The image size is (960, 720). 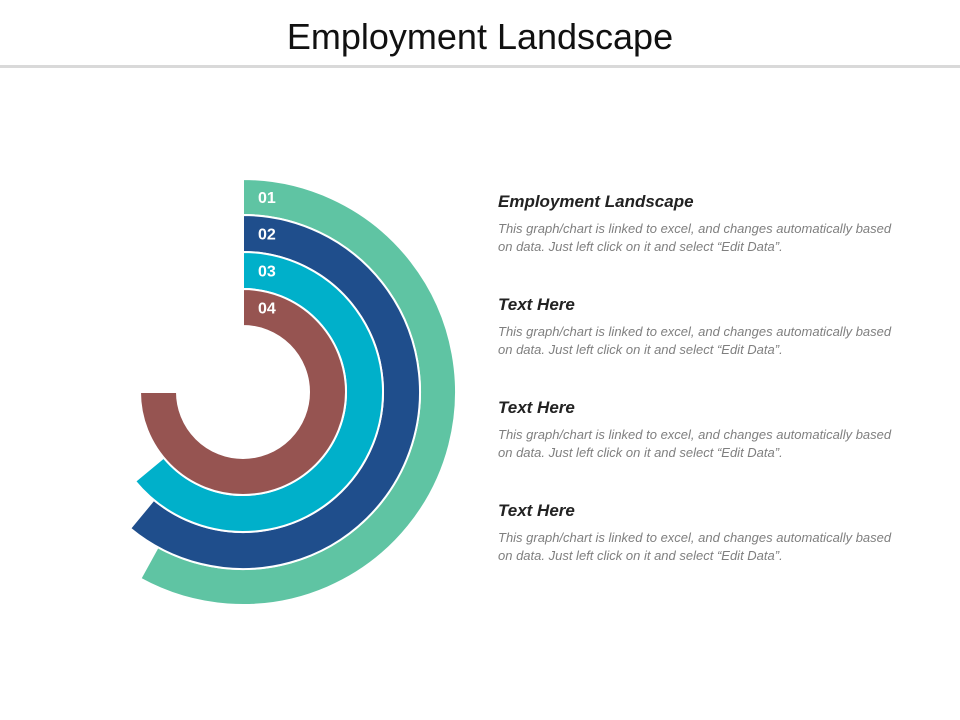 I want to click on ring-label-03: 03, so click(x=267, y=272).